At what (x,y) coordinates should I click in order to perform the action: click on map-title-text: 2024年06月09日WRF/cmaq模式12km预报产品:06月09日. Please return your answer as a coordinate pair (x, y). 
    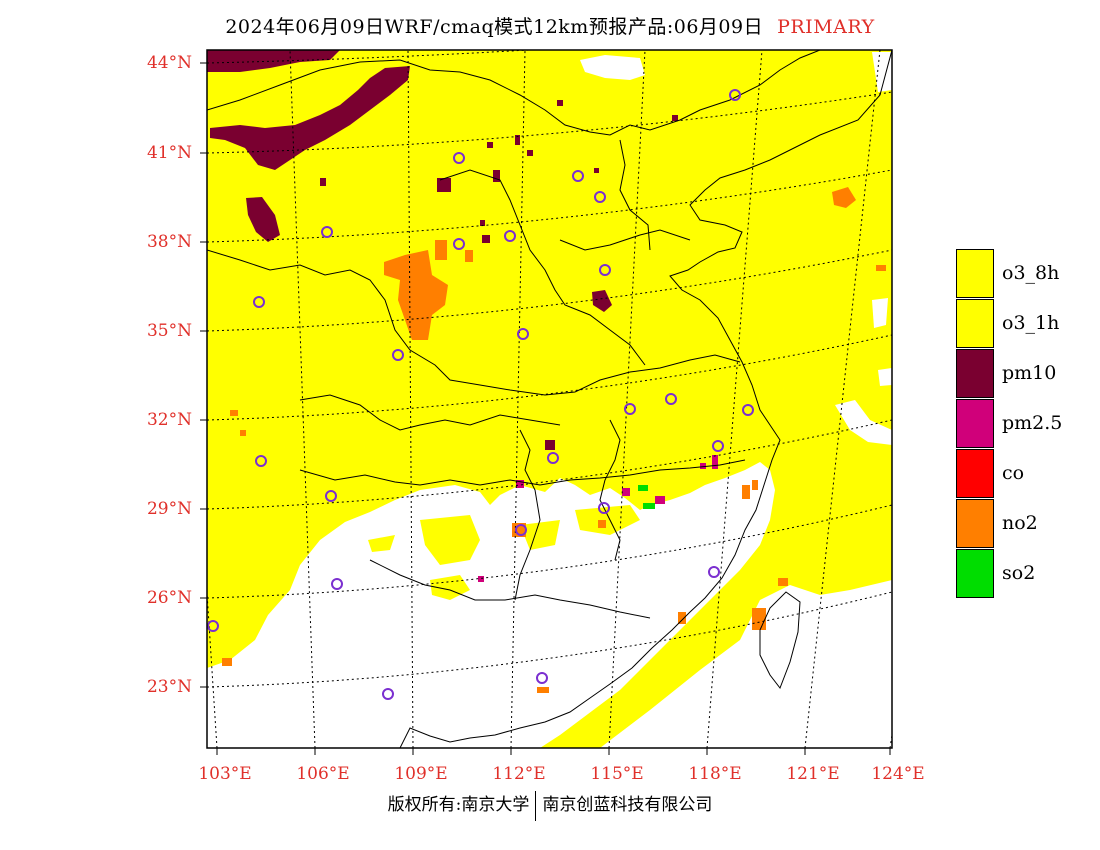
    Looking at the image, I should click on (494, 27).